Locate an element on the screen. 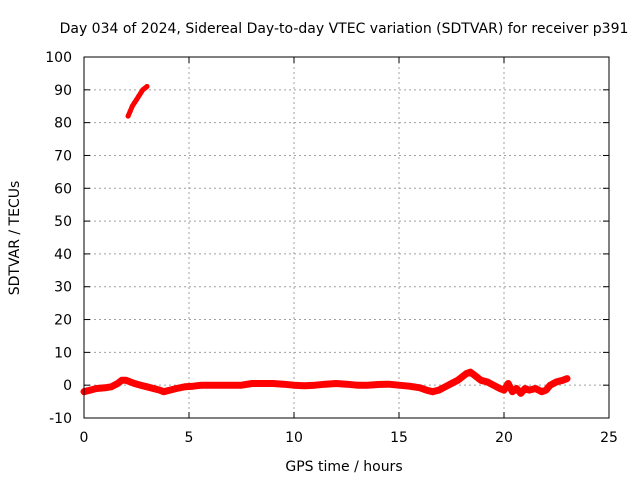 This screenshot has height=480, width=640. x-tick-label: 20 is located at coordinates (504, 438).